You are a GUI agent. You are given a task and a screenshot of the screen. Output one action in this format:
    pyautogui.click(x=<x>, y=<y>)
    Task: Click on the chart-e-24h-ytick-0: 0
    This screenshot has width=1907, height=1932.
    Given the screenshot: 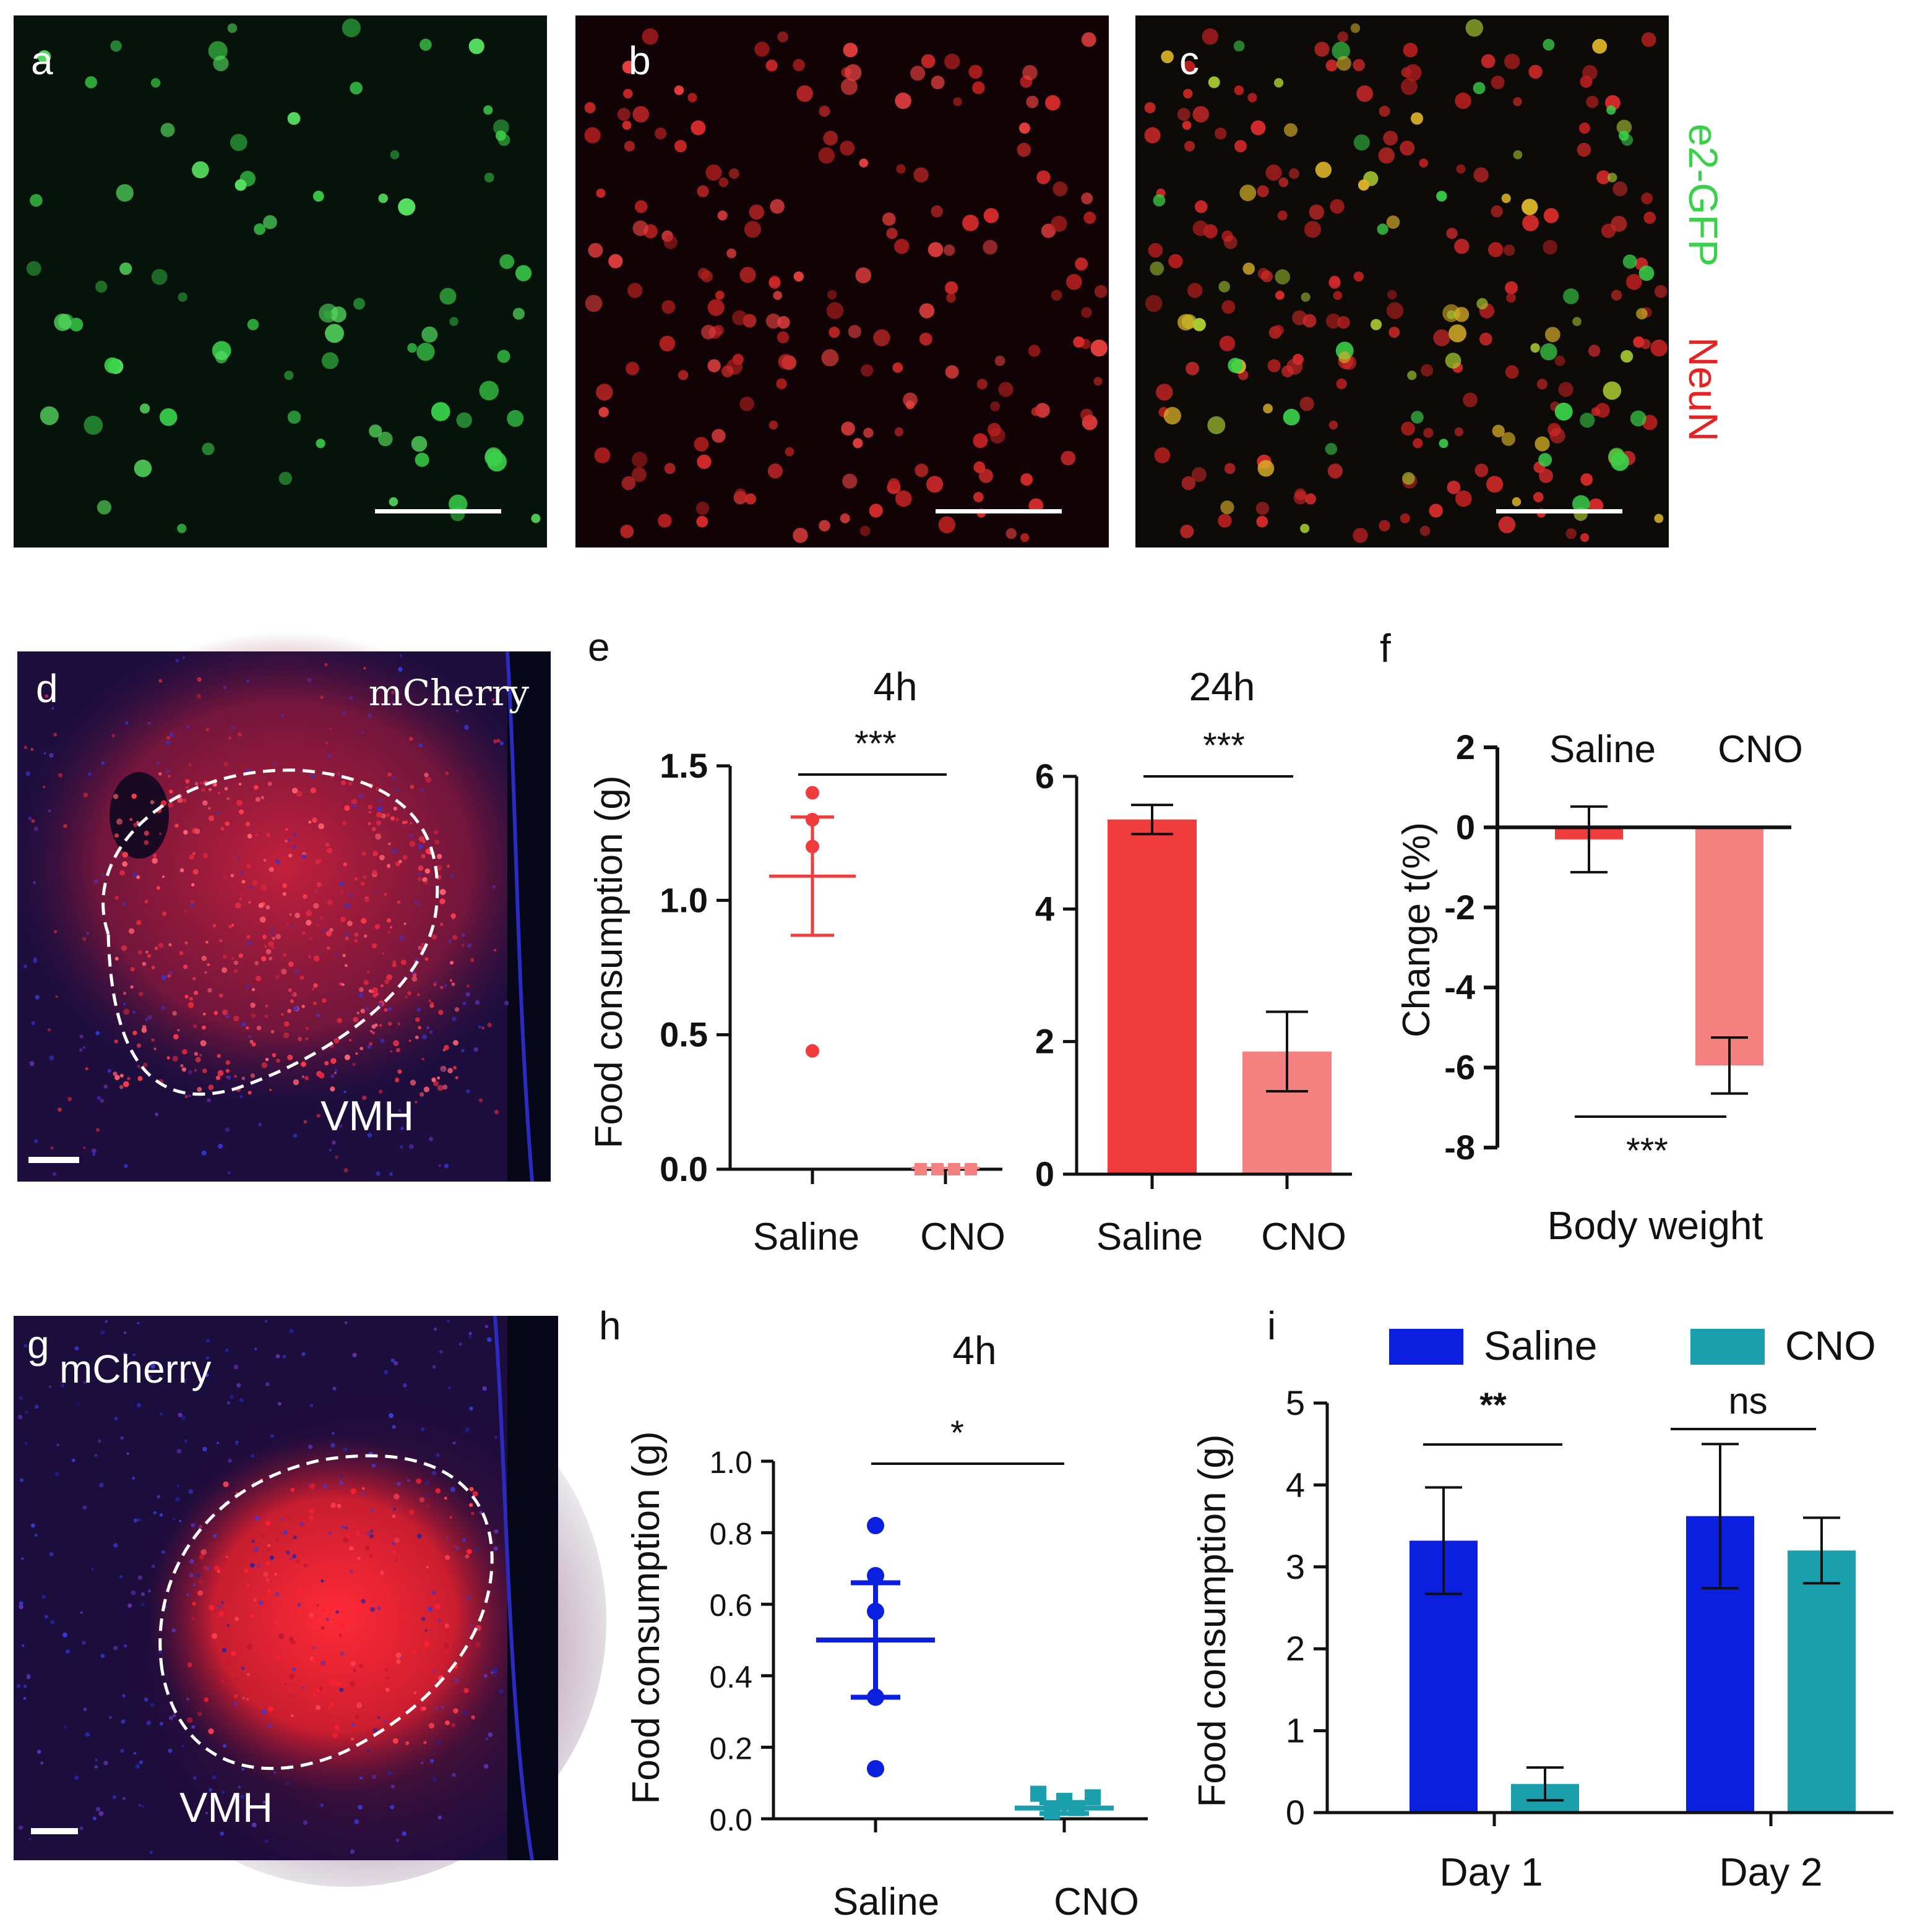 What is the action you would take?
    pyautogui.click(x=1044, y=1173)
    